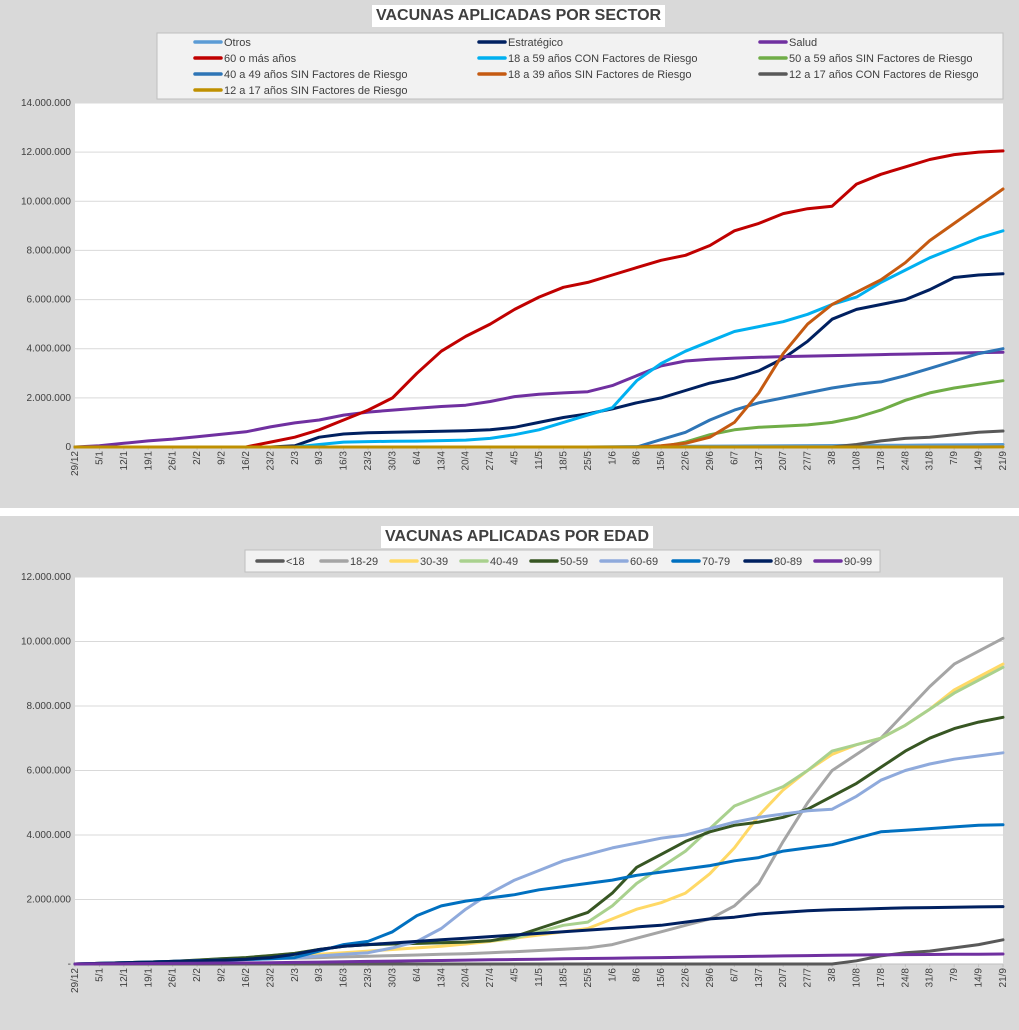 This screenshot has width=1019, height=1030. I want to click on x-tick-label: 16/3, so click(344, 978).